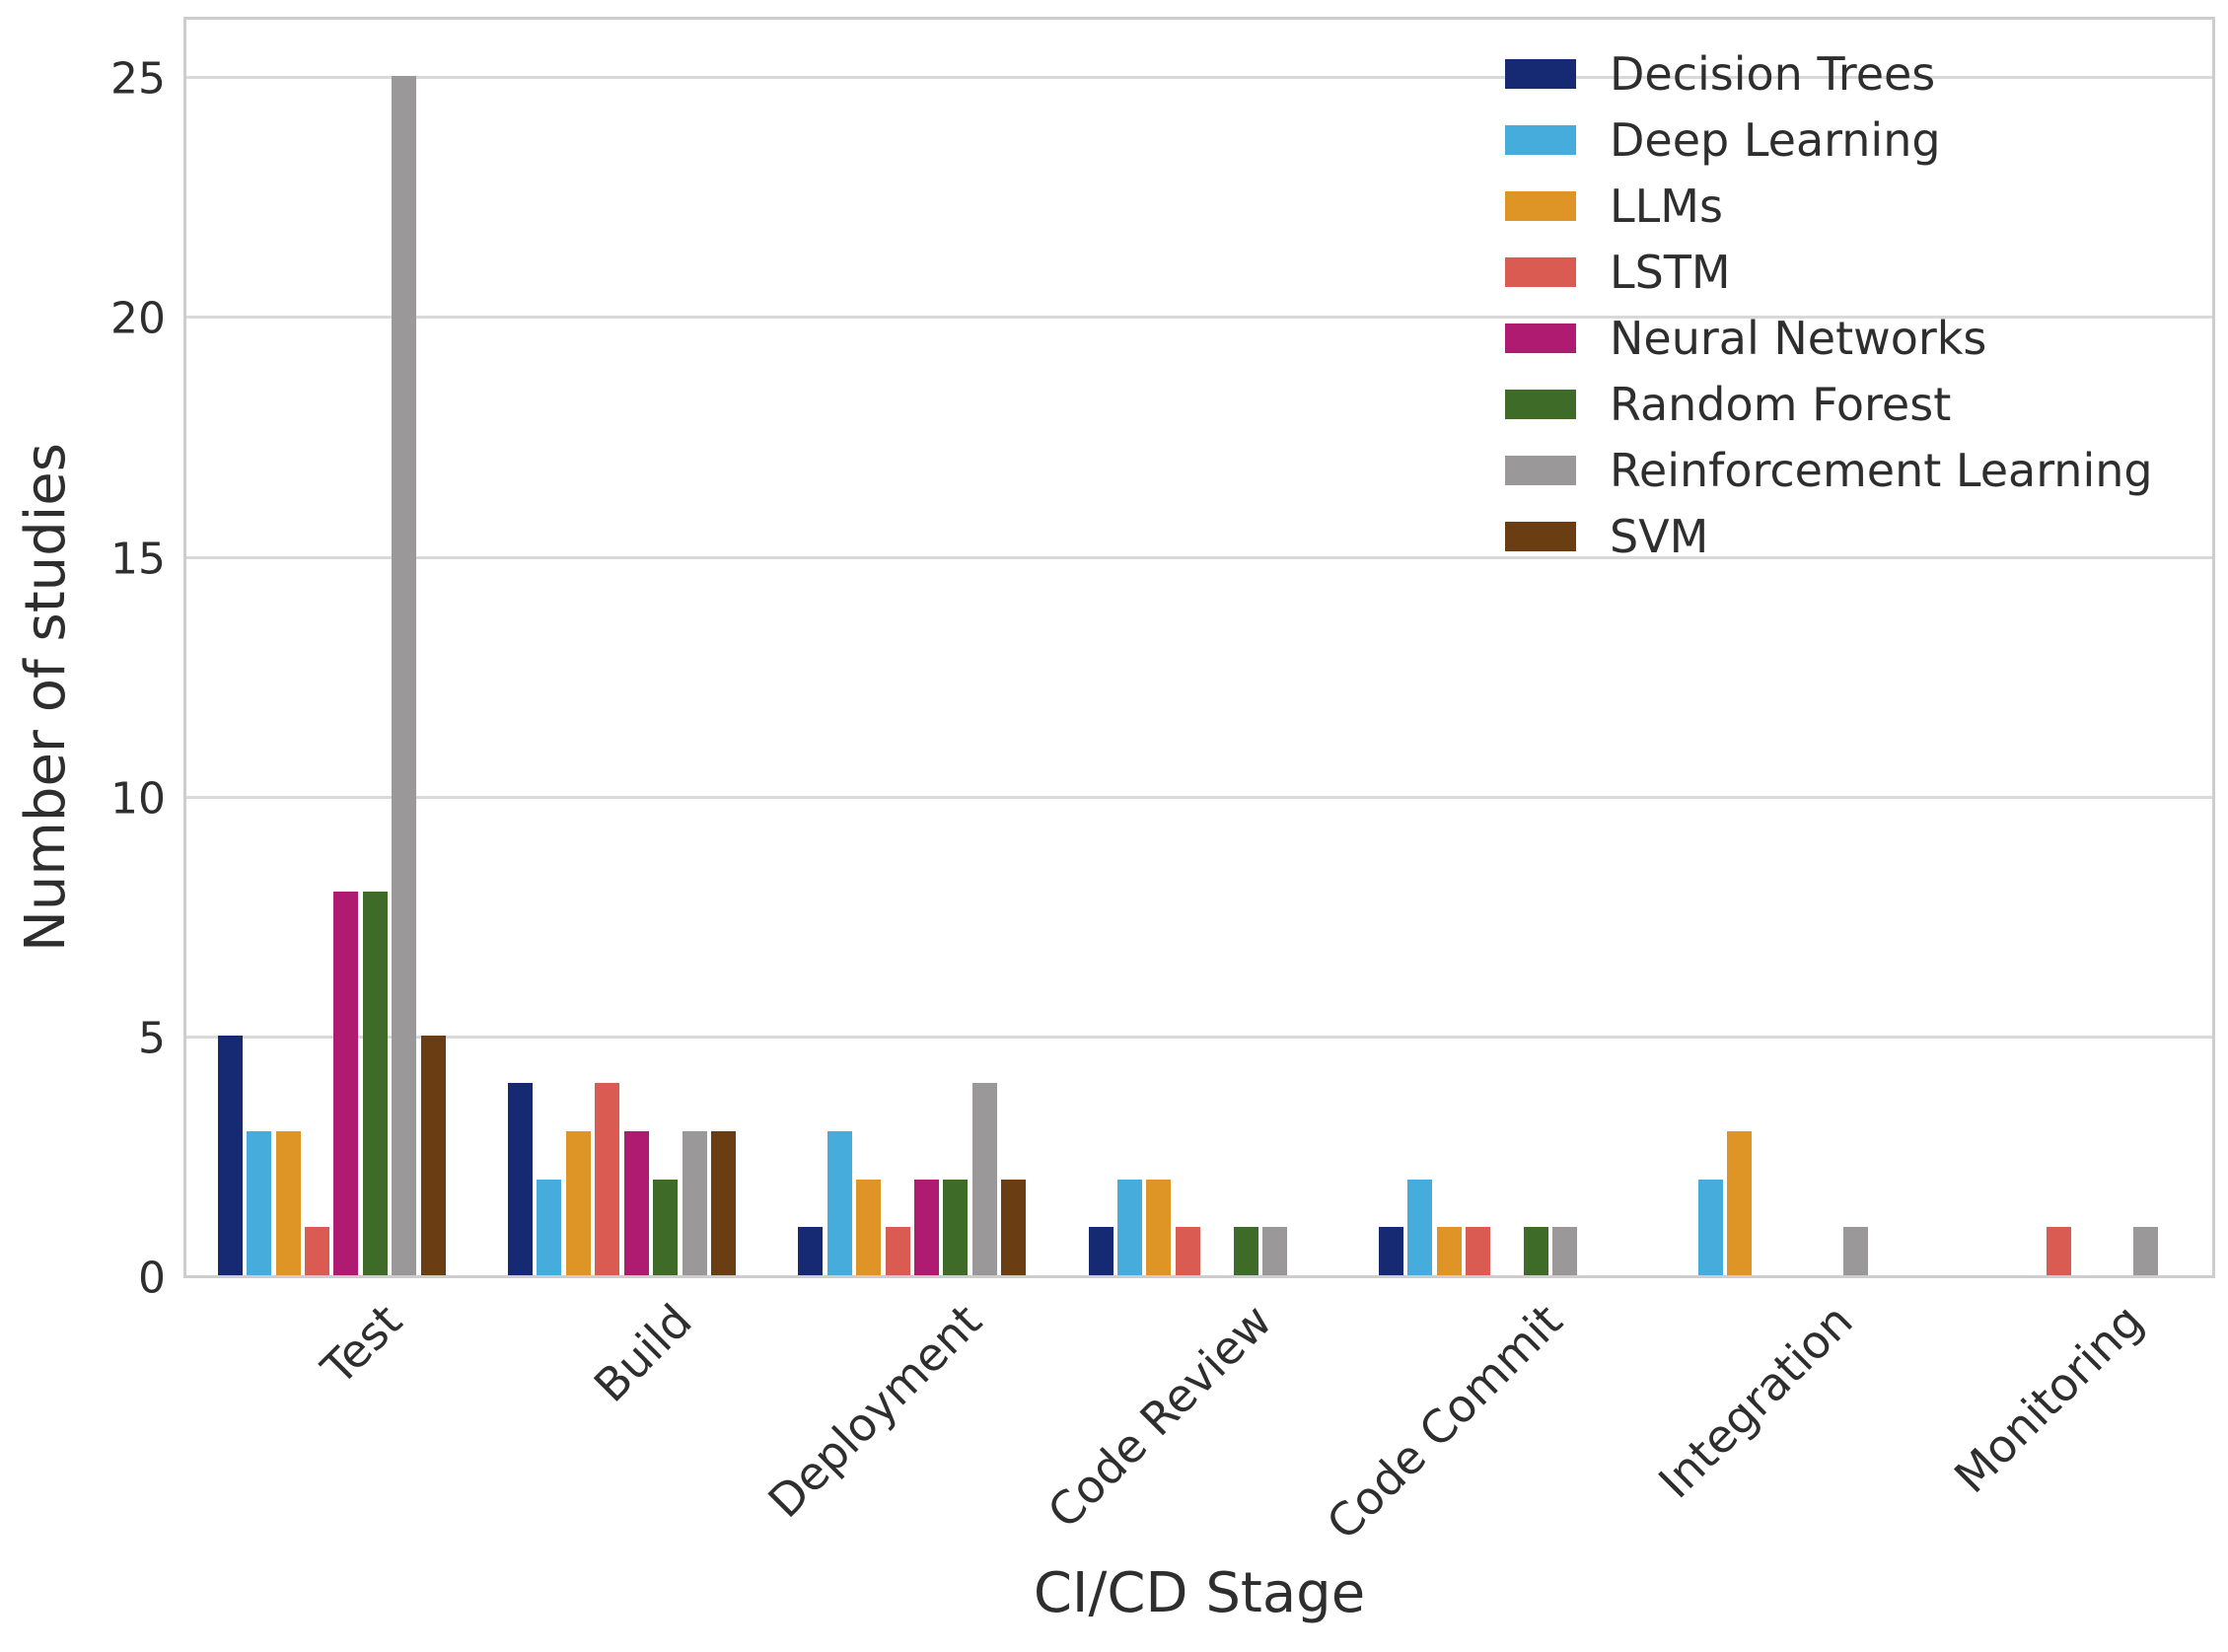 This screenshot has height=1652, width=2228. What do you see at coordinates (138, 79) in the screenshot?
I see `y-tick-label-25: 25` at bounding box center [138, 79].